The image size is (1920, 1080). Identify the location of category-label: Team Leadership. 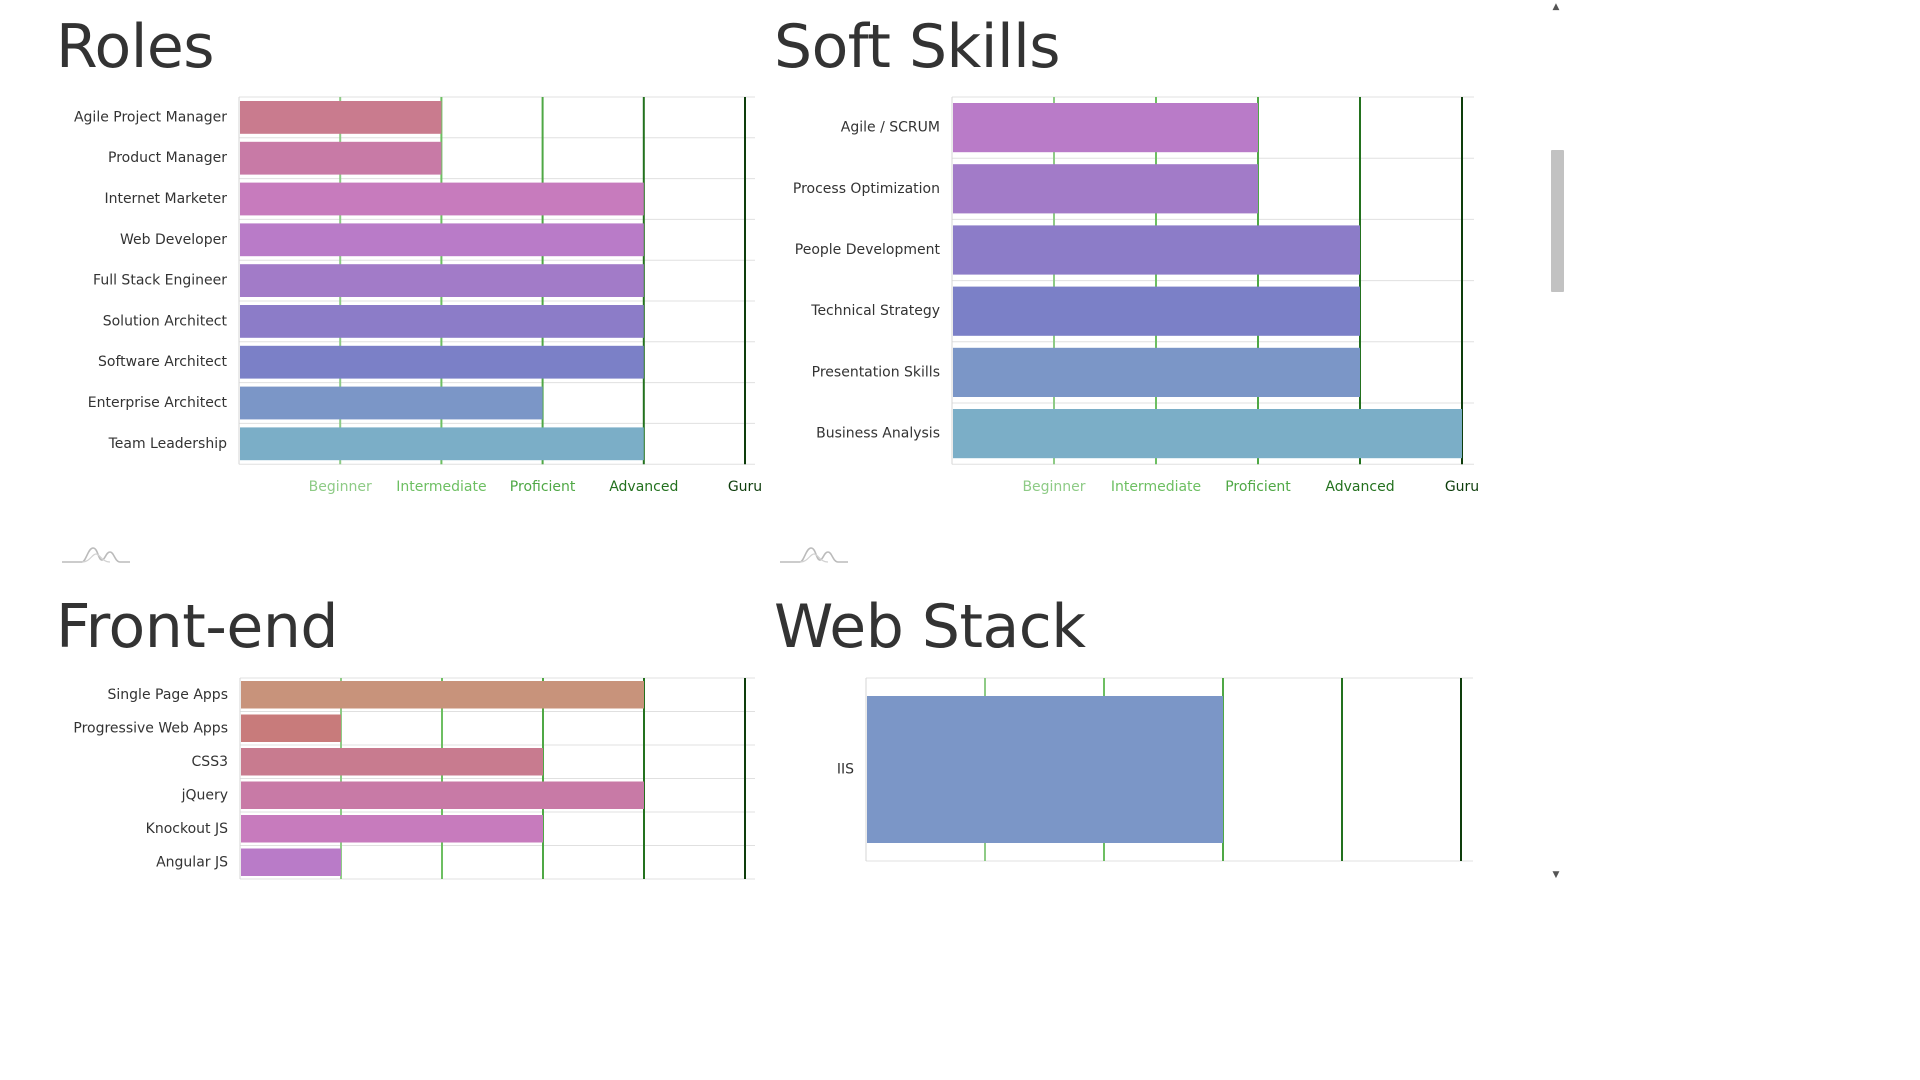
(168, 444).